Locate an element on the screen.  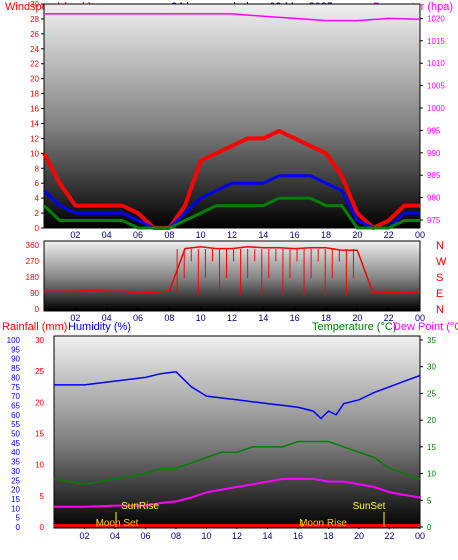
wind-ytick-label: 26 is located at coordinates (34, 34).